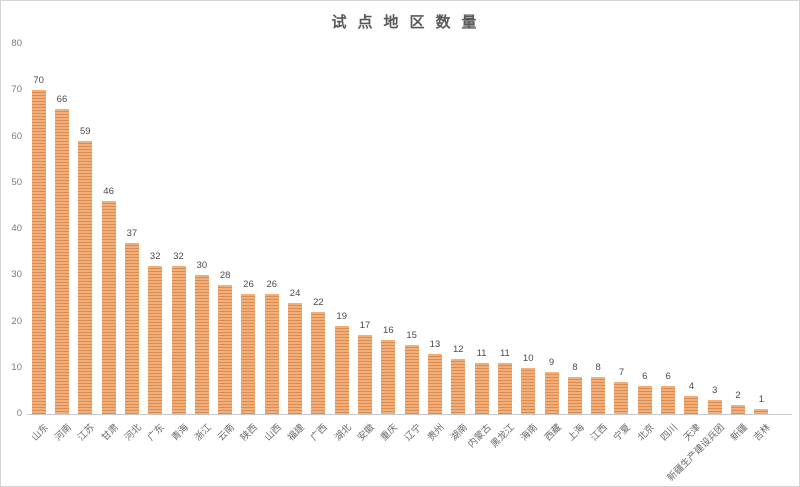  What do you see at coordinates (271, 353) in the screenshot?
I see `bar-山西` at bounding box center [271, 353].